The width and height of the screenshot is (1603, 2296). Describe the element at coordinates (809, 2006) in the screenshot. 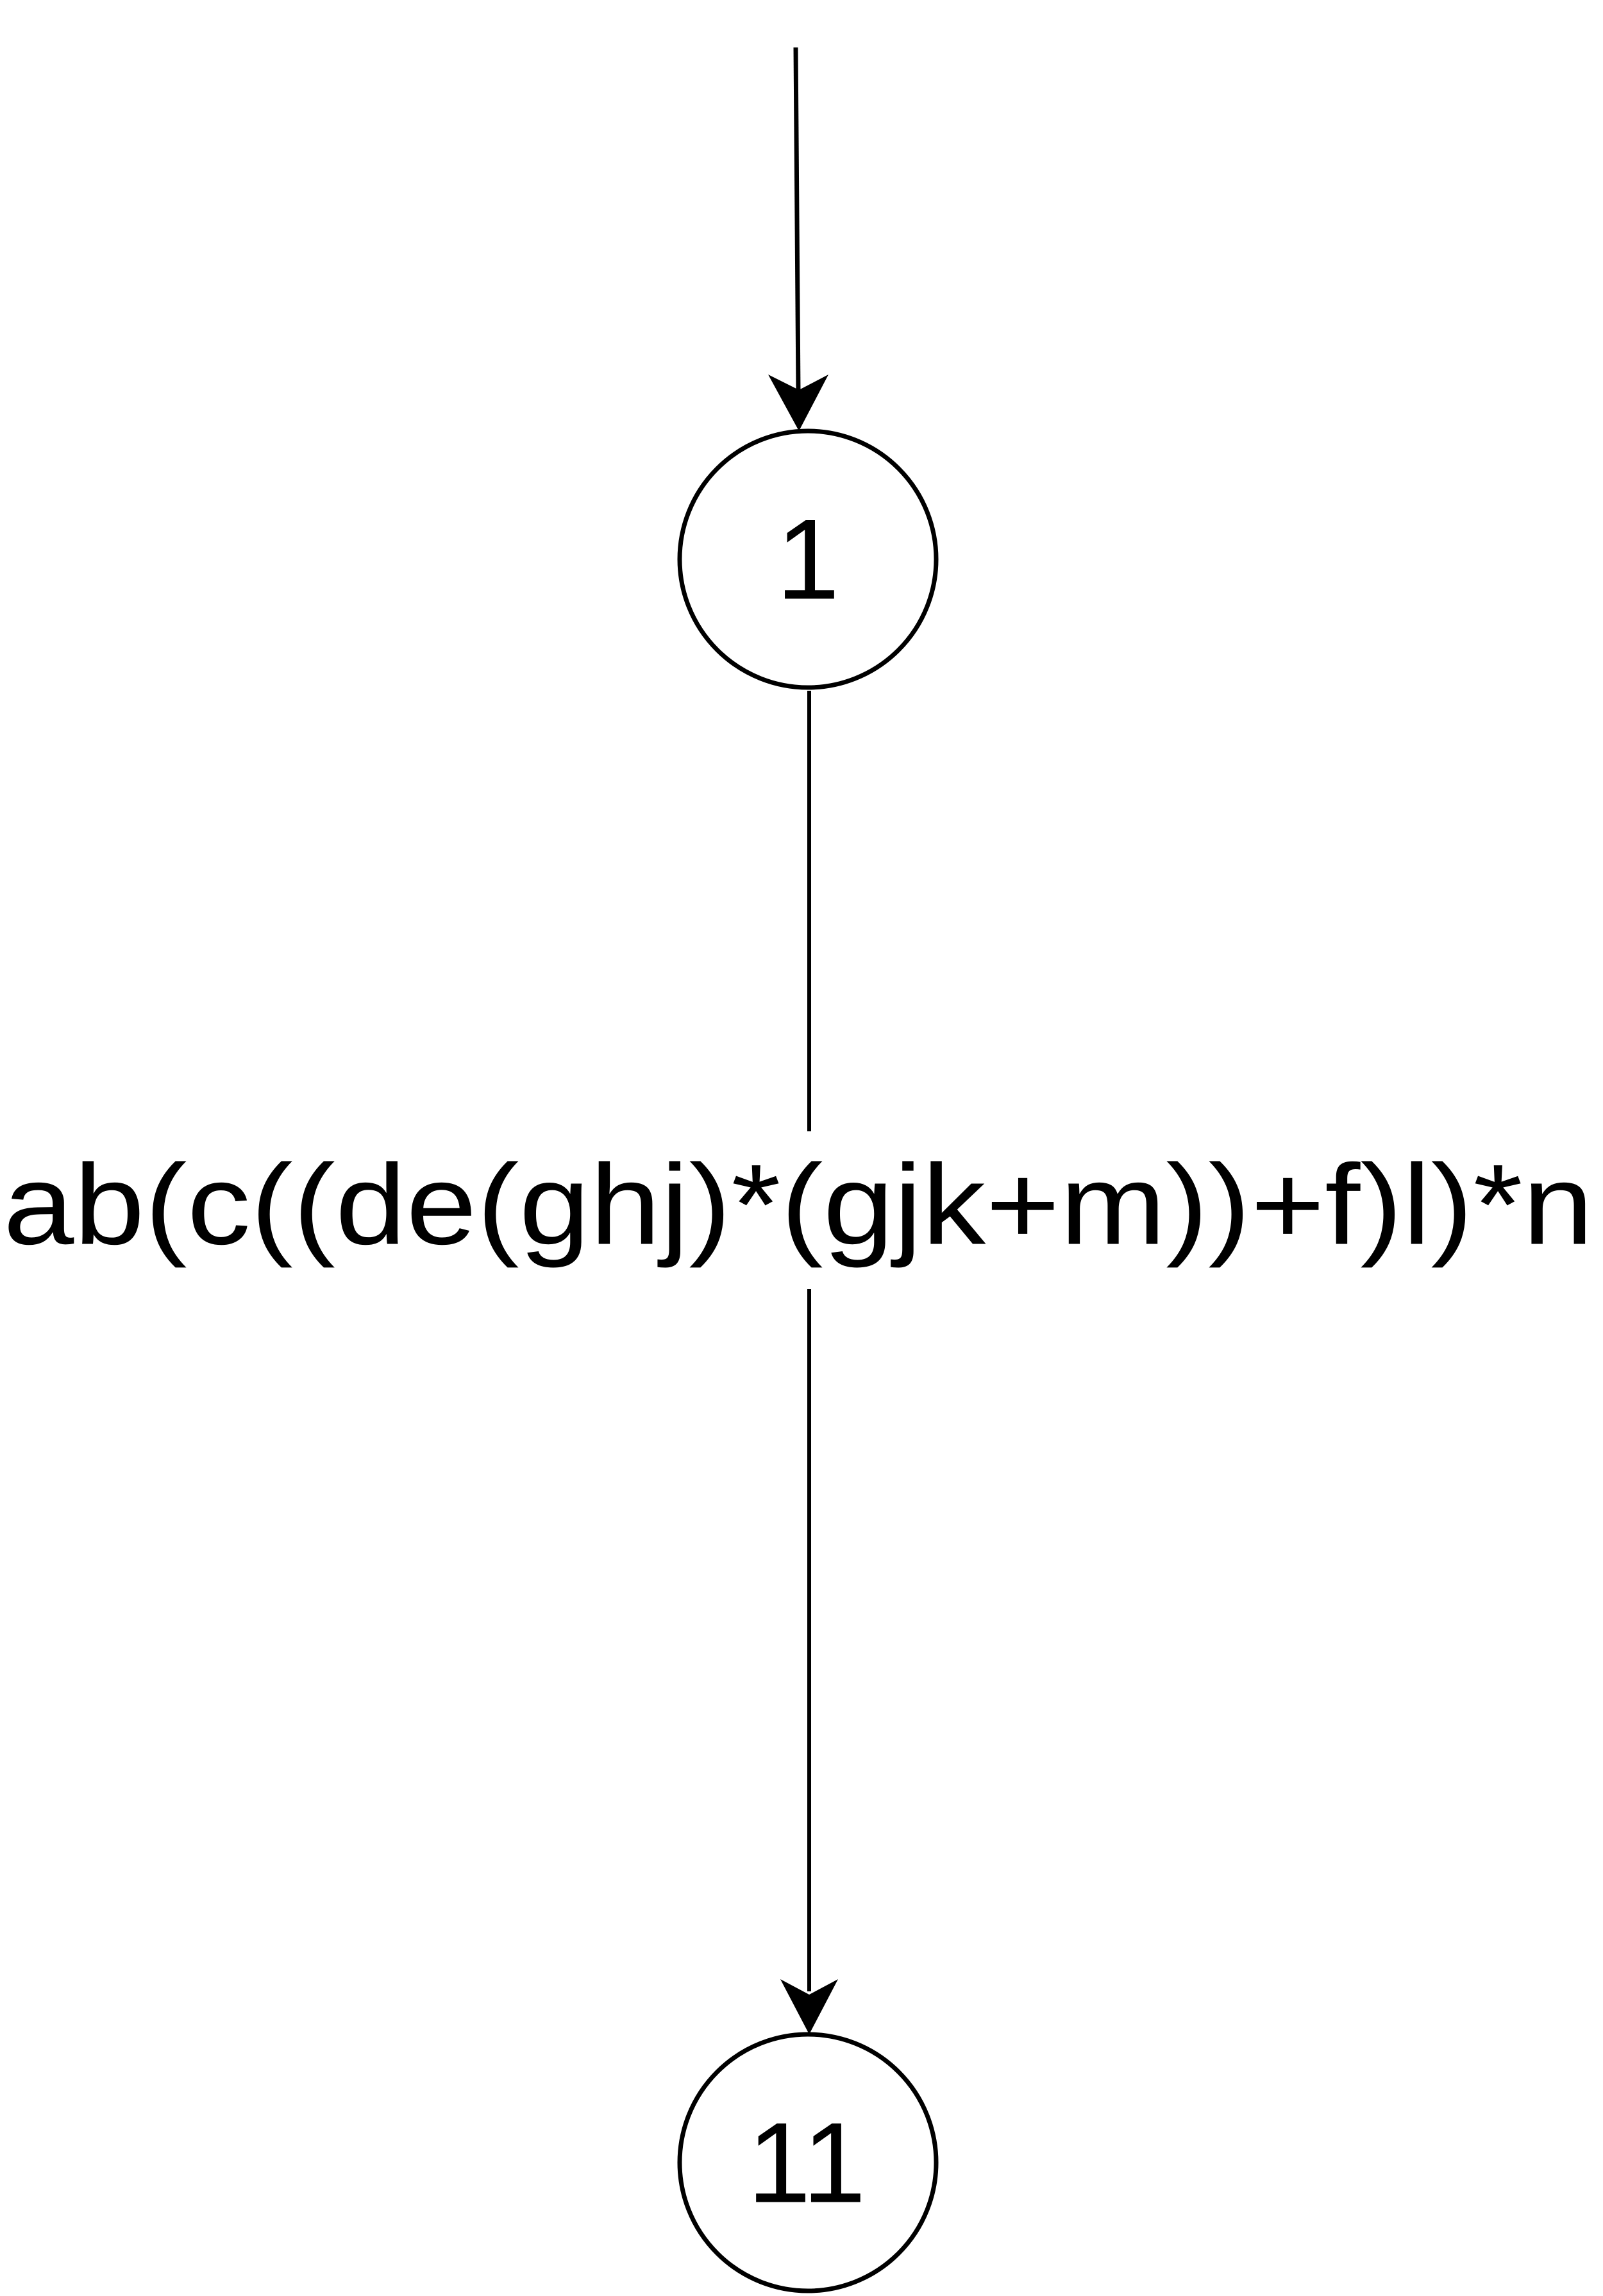

I see `transition-arrowhead` at that location.